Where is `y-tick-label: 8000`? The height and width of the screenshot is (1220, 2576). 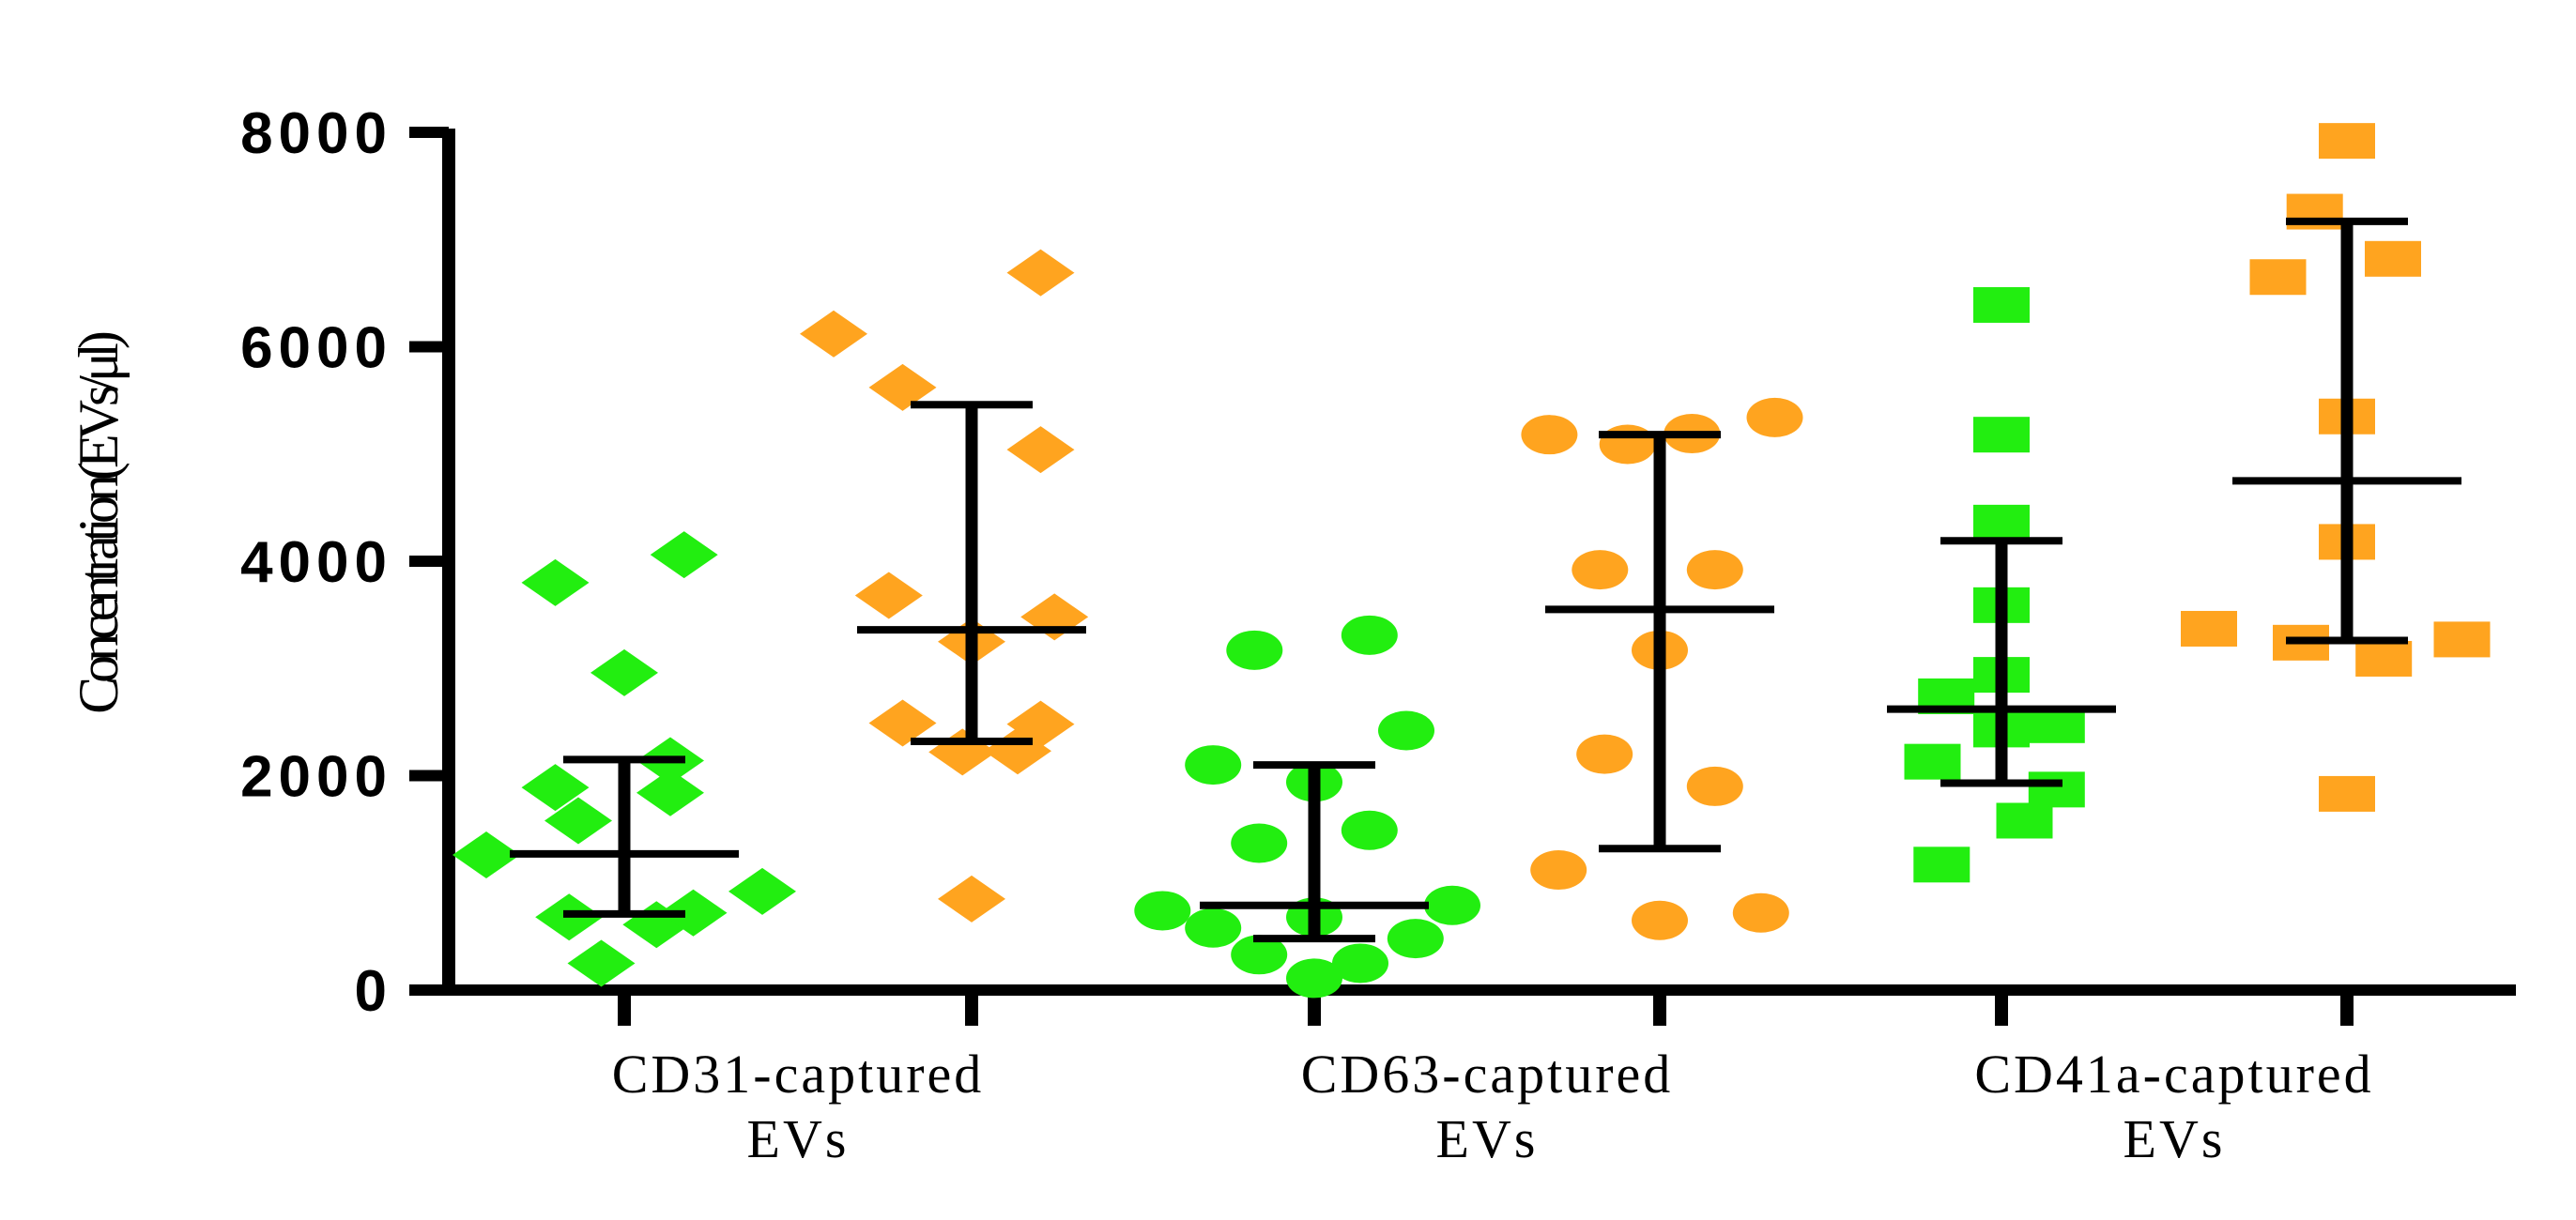
y-tick-label: 8000 is located at coordinates (316, 133).